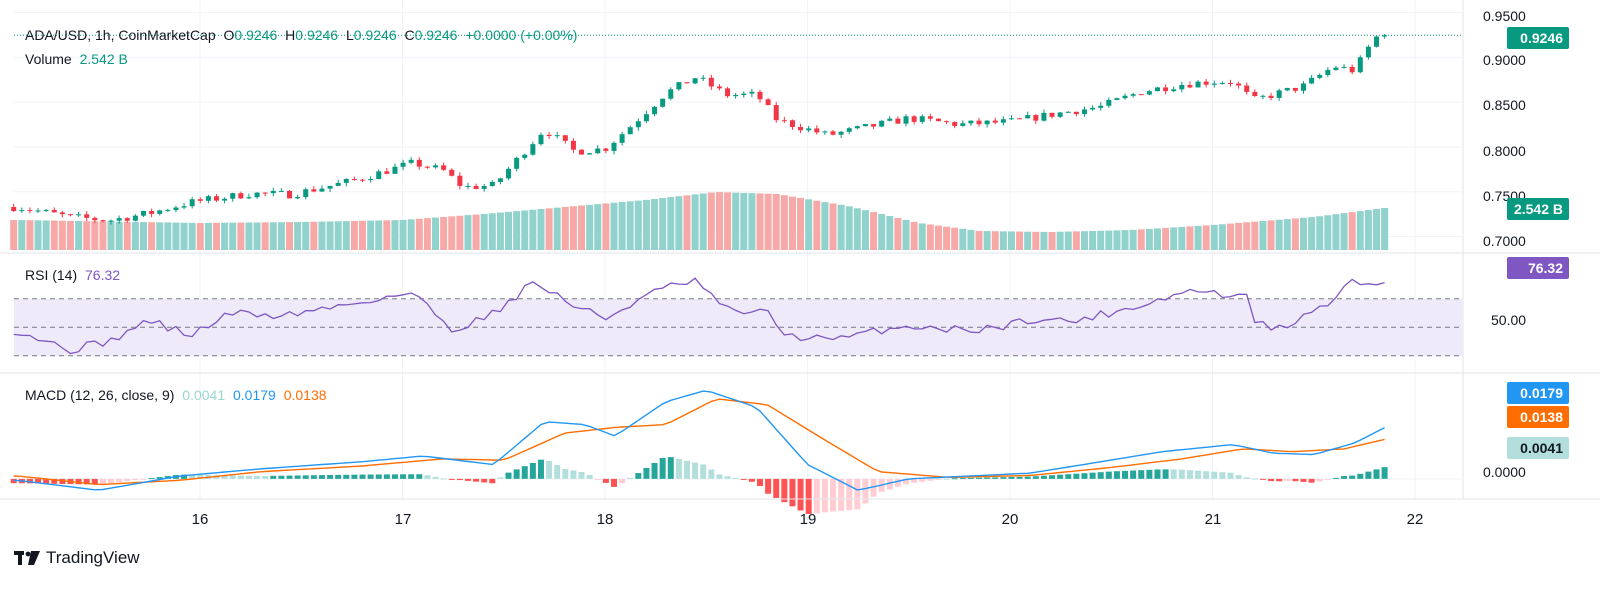 Image resolution: width=1600 pixels, height=594 pixels. What do you see at coordinates (699, 316) in the screenshot?
I see `rsi-line` at bounding box center [699, 316].